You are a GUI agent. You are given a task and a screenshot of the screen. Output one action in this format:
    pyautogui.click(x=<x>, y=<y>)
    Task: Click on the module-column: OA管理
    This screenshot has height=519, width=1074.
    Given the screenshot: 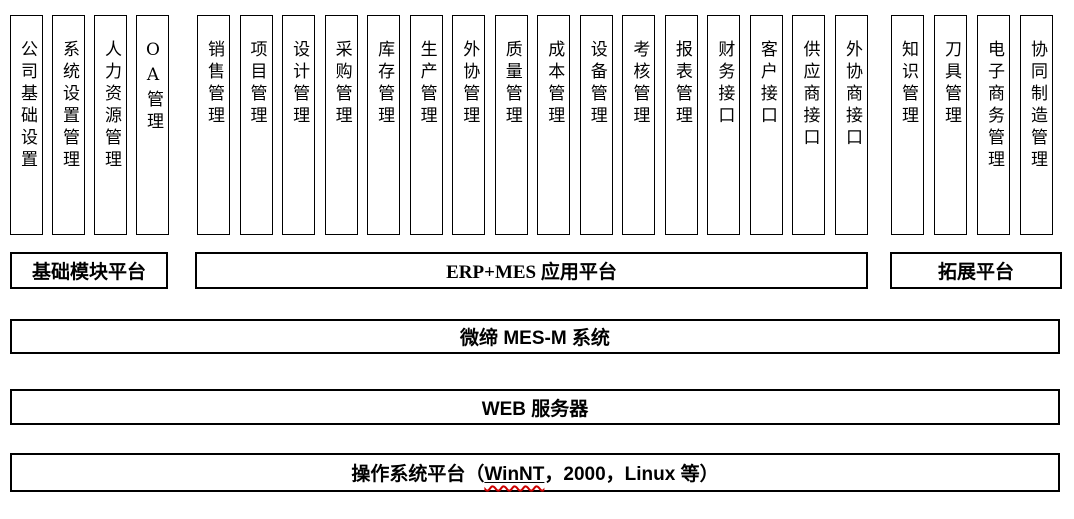 What is the action you would take?
    pyautogui.click(x=152, y=125)
    